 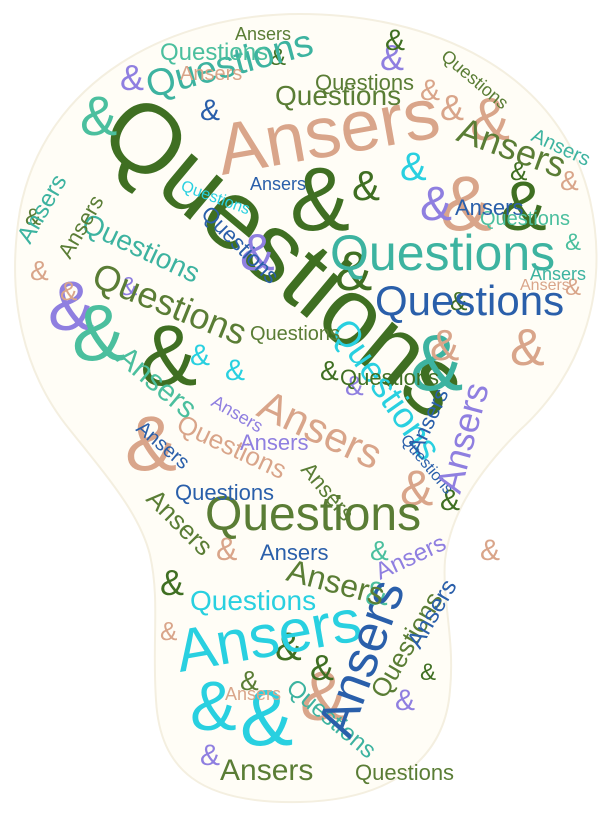 I want to click on word-ansers-81: Ansers, so click(x=266, y=770).